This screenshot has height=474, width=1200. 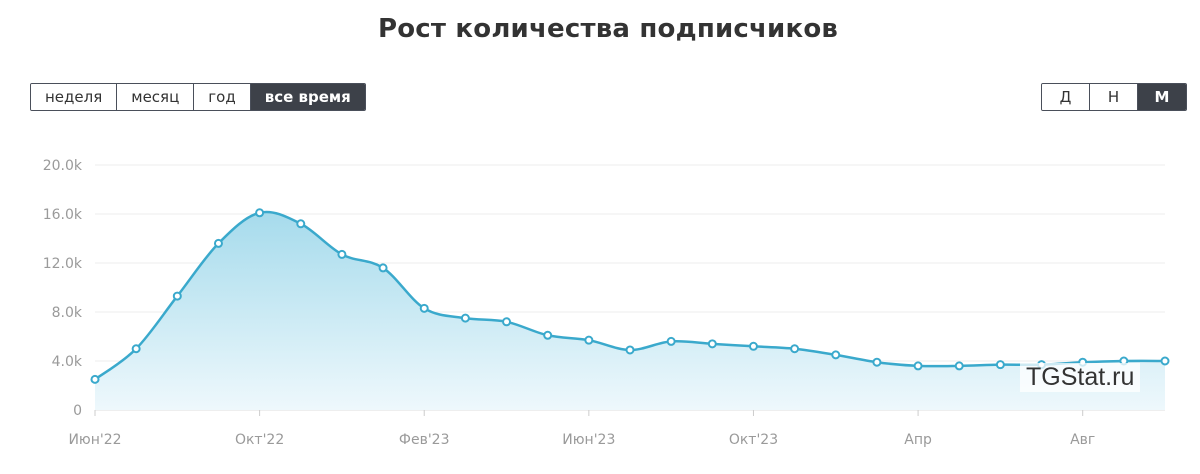 I want to click on y-tick-label: 4.0k, so click(x=67, y=362).